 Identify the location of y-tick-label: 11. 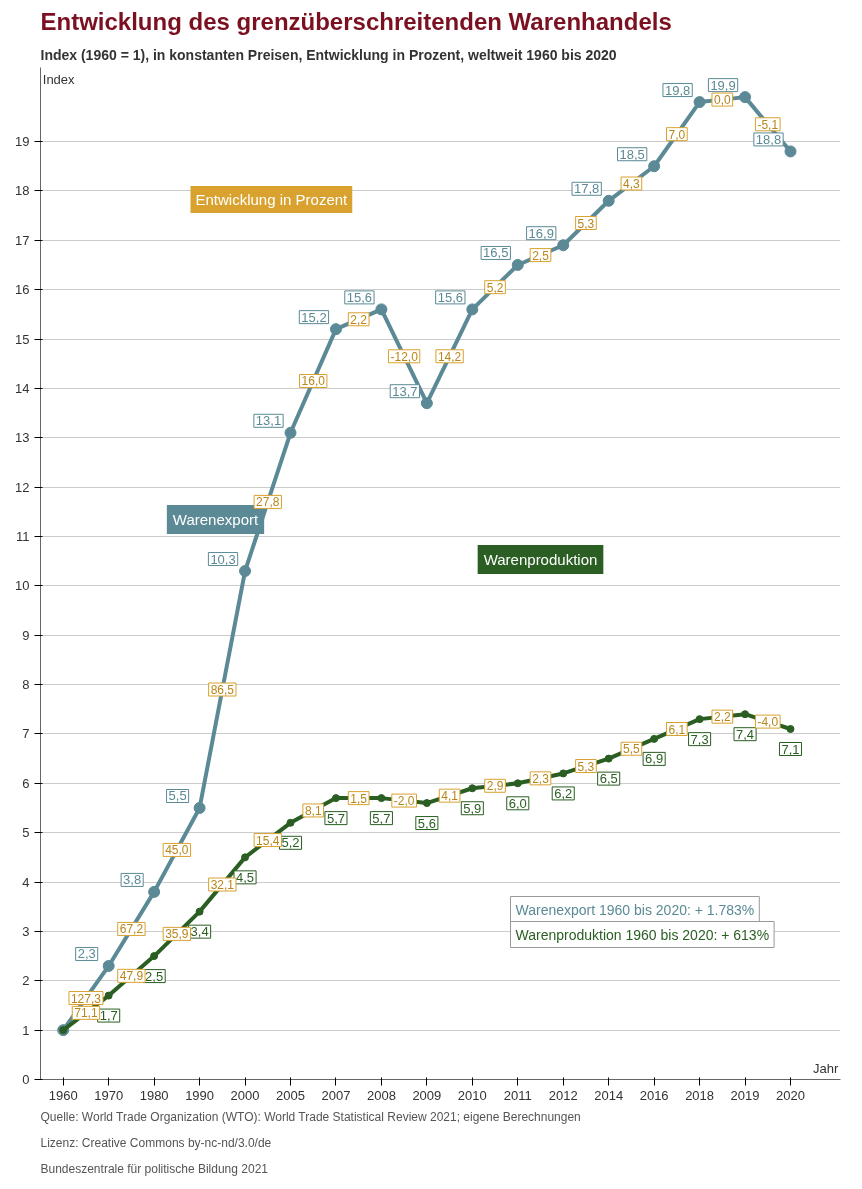
(23, 536).